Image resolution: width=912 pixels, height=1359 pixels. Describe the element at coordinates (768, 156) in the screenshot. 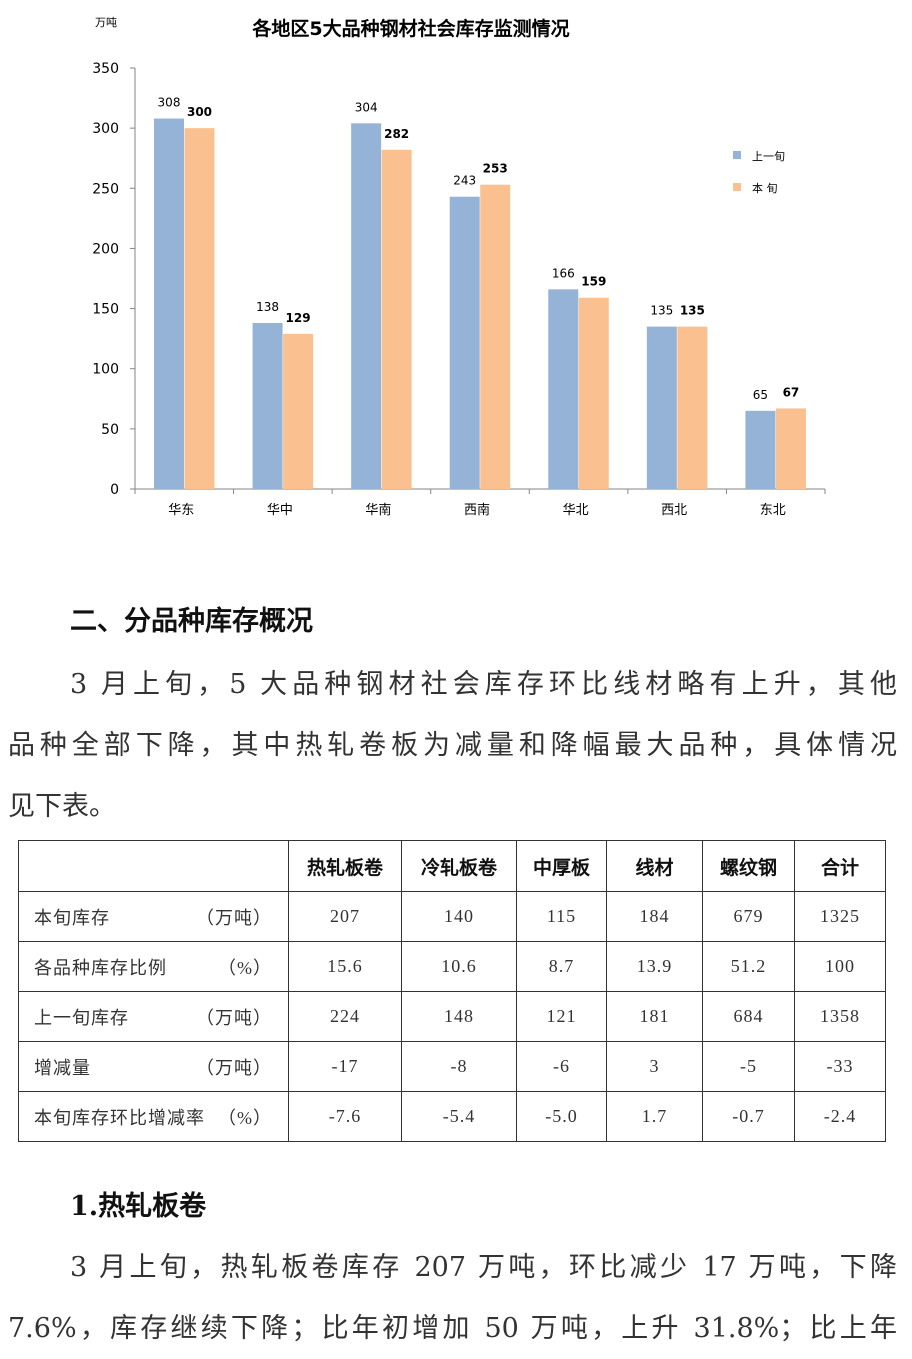

I see `legend-label-previous: 上一旬` at that location.